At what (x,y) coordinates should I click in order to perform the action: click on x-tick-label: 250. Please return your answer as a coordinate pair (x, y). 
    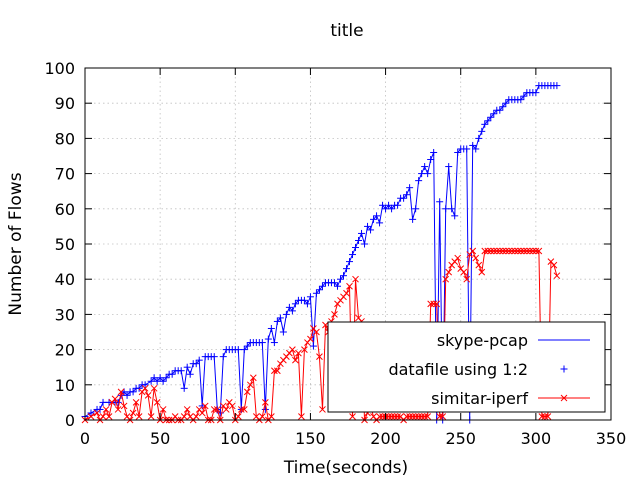
    Looking at the image, I should click on (460, 438).